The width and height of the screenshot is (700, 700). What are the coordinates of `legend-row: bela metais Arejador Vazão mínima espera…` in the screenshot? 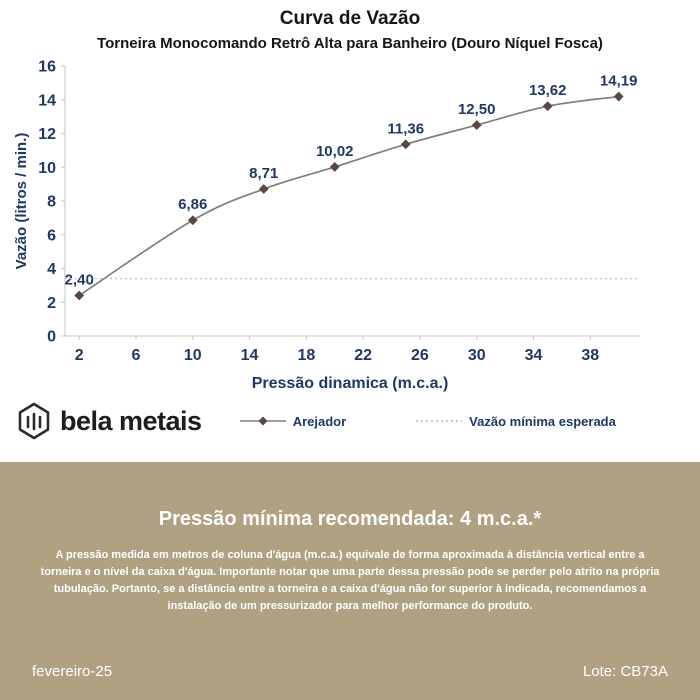 It's located at (350, 417).